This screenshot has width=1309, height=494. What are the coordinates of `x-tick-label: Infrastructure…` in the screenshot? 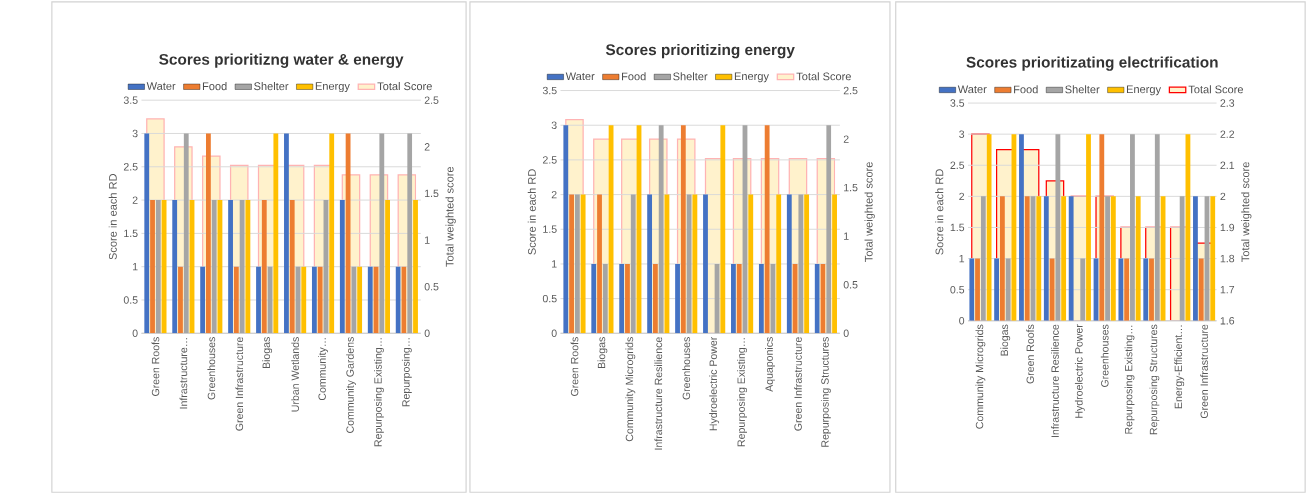 It's located at (183, 373).